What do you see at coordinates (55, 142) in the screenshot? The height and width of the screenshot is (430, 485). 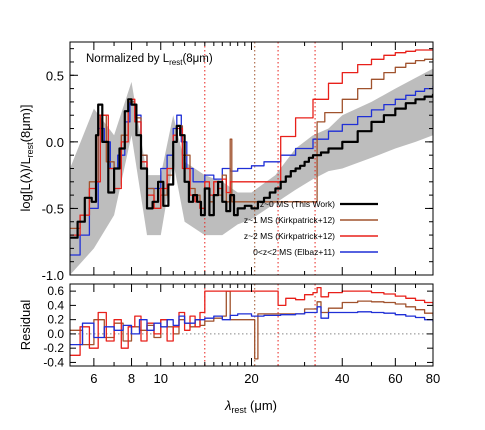 I see `top-y-tick-label: 0.0` at bounding box center [55, 142].